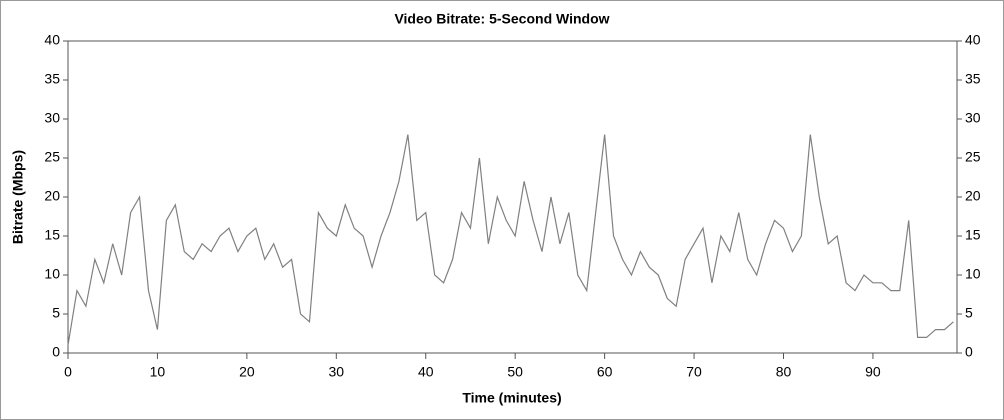  I want to click on y-tick-label: 25, so click(52, 157).